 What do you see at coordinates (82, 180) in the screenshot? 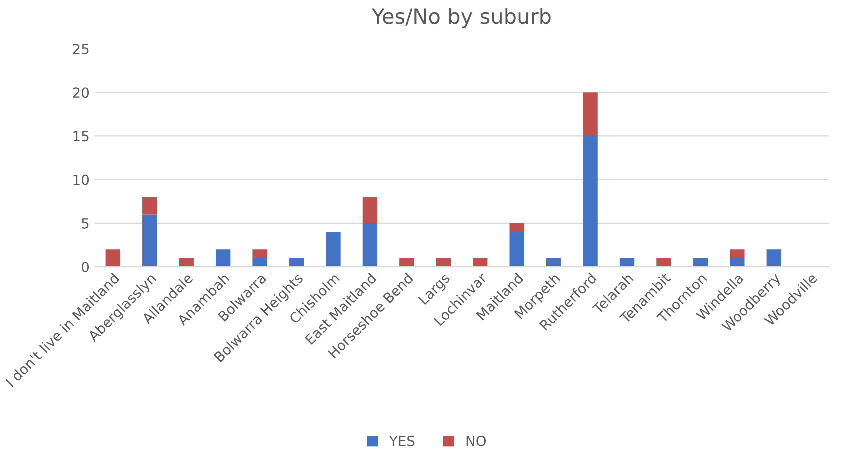
I see `y-tick-label: 10` at bounding box center [82, 180].